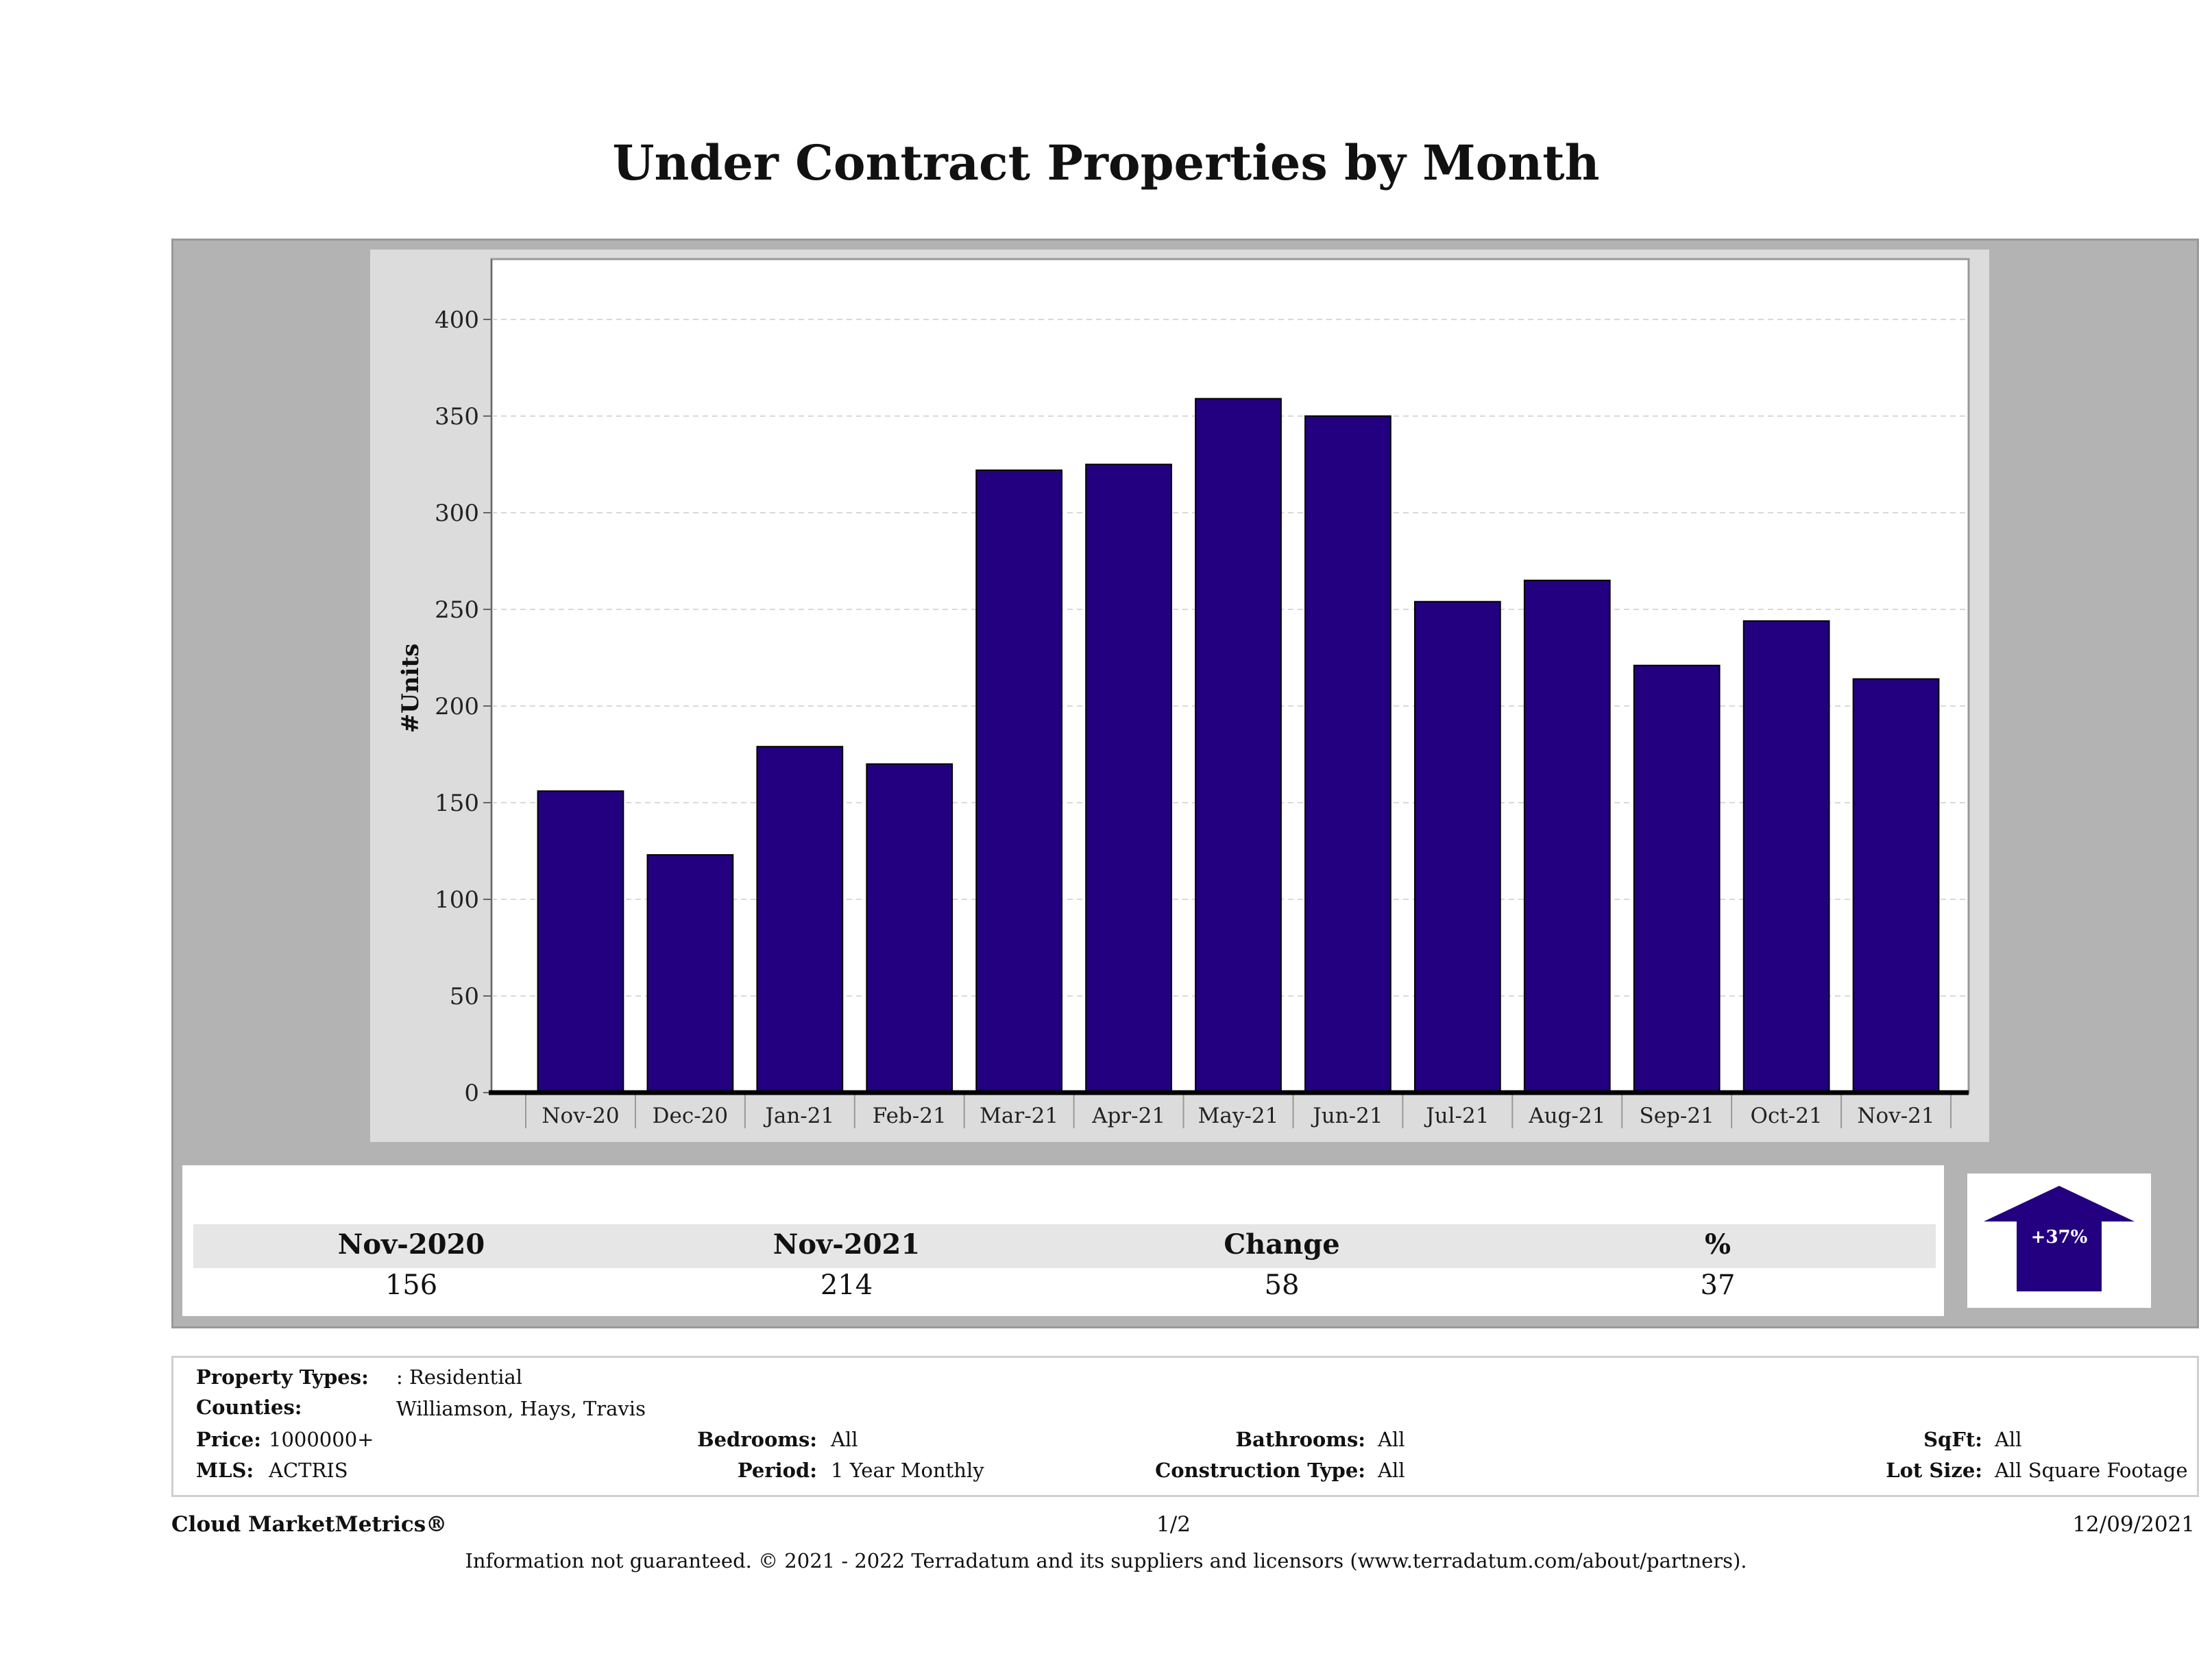  Describe the element at coordinates (1106, 162) in the screenshot. I see `chart-title: Under Contract Properties by Month` at that location.